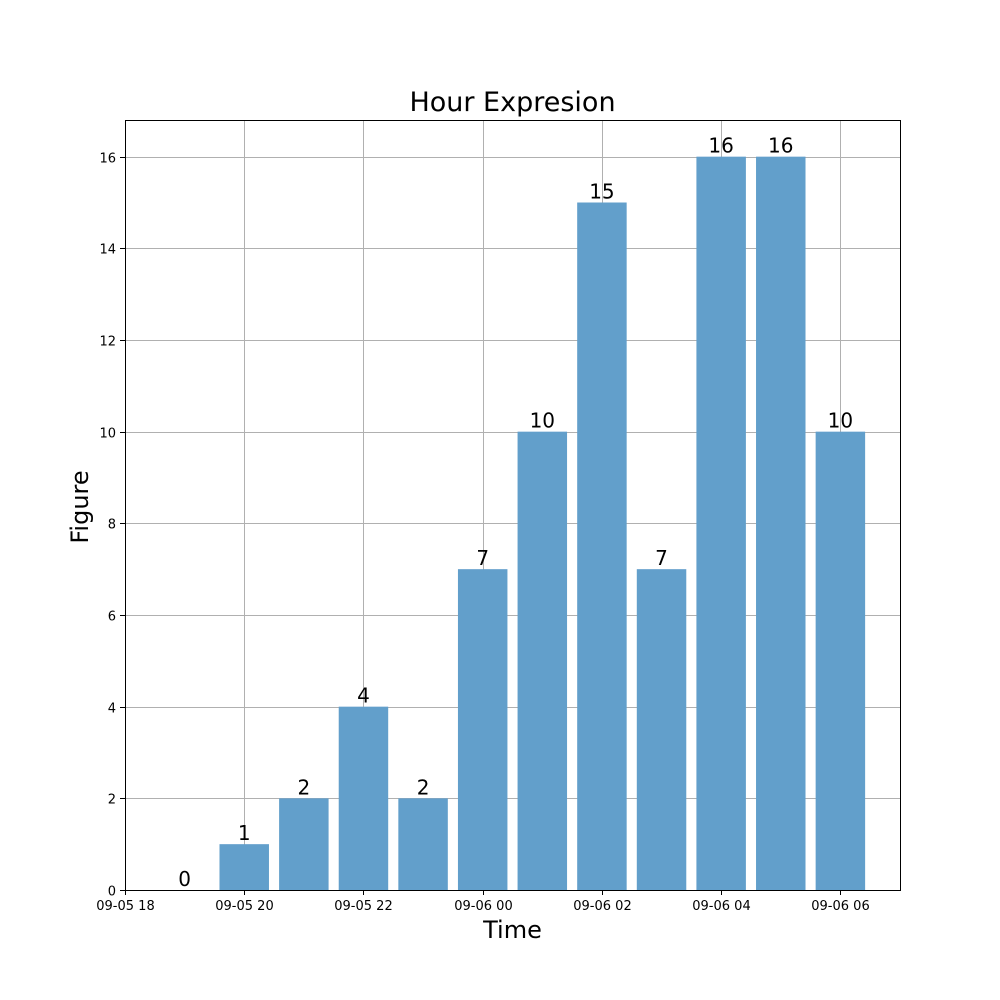  What do you see at coordinates (112, 617) in the screenshot?
I see `y-tick-label: 6` at bounding box center [112, 617].